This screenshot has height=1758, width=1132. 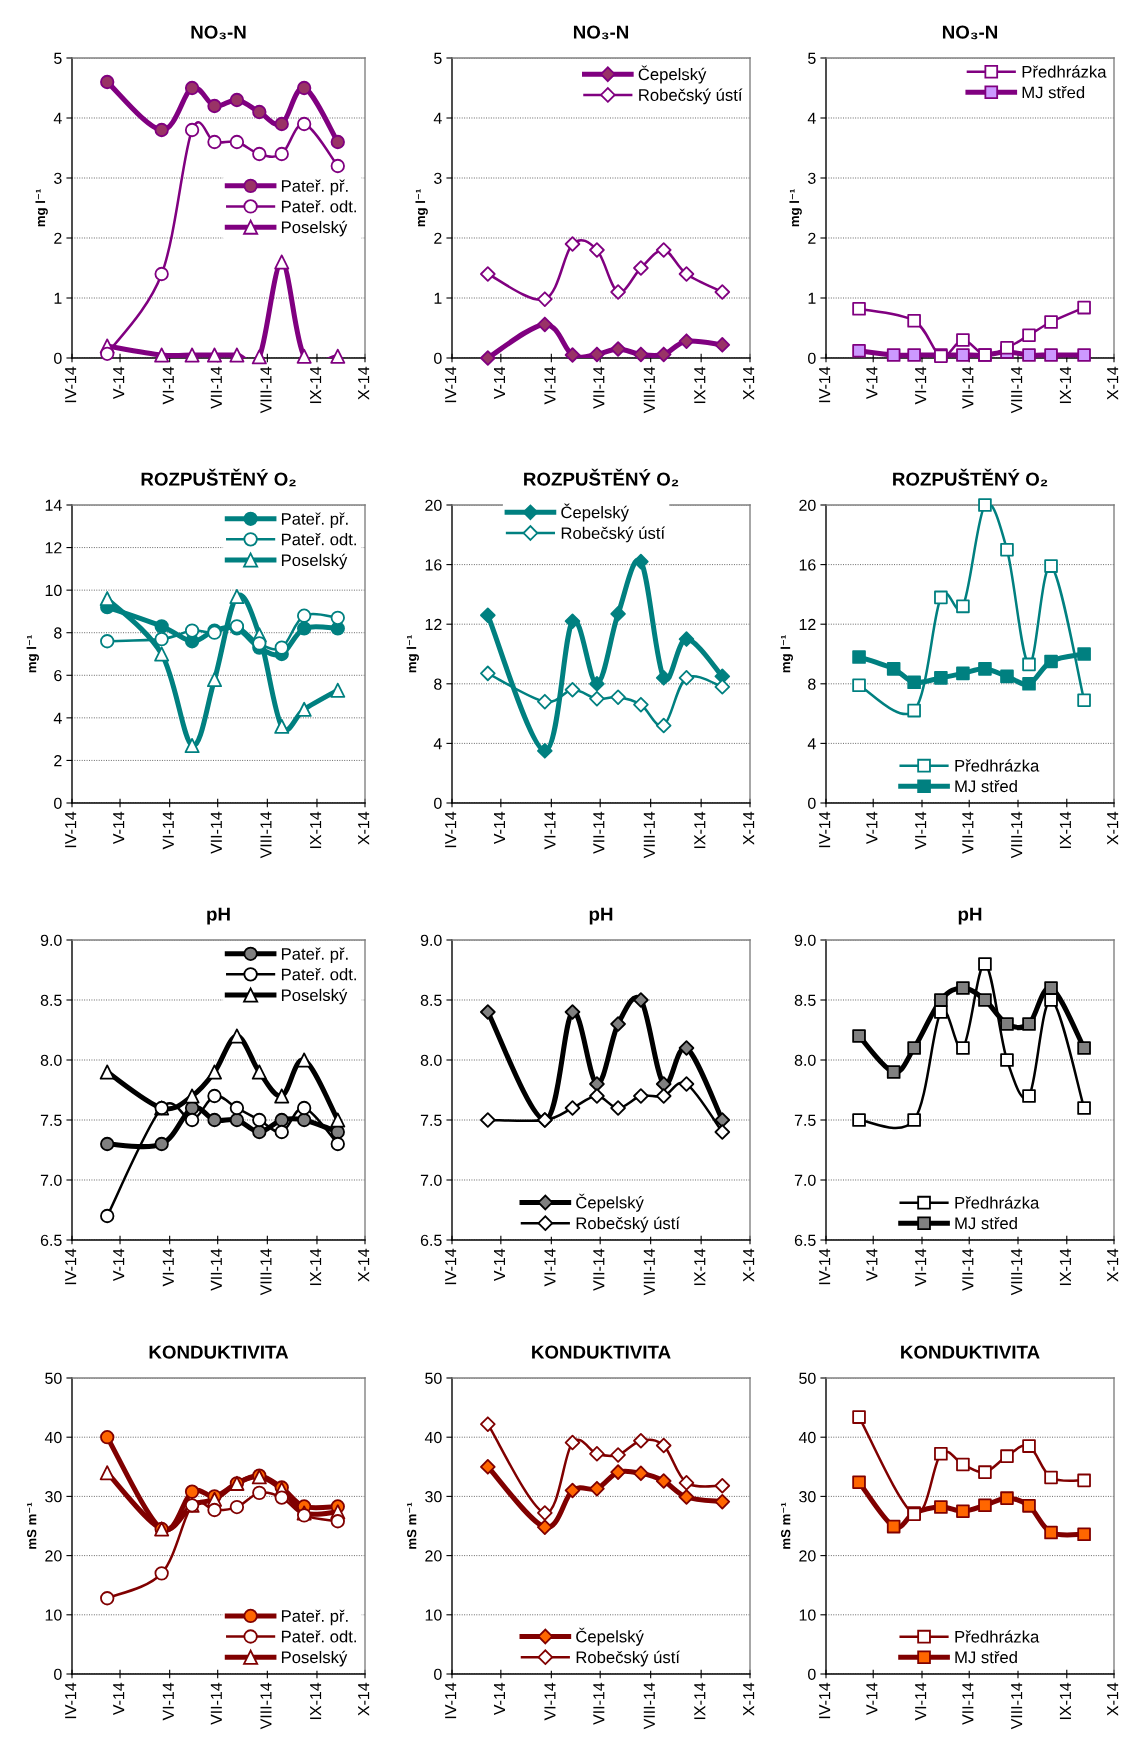 I want to click on y-tick-label: 8, so click(x=58, y=633).